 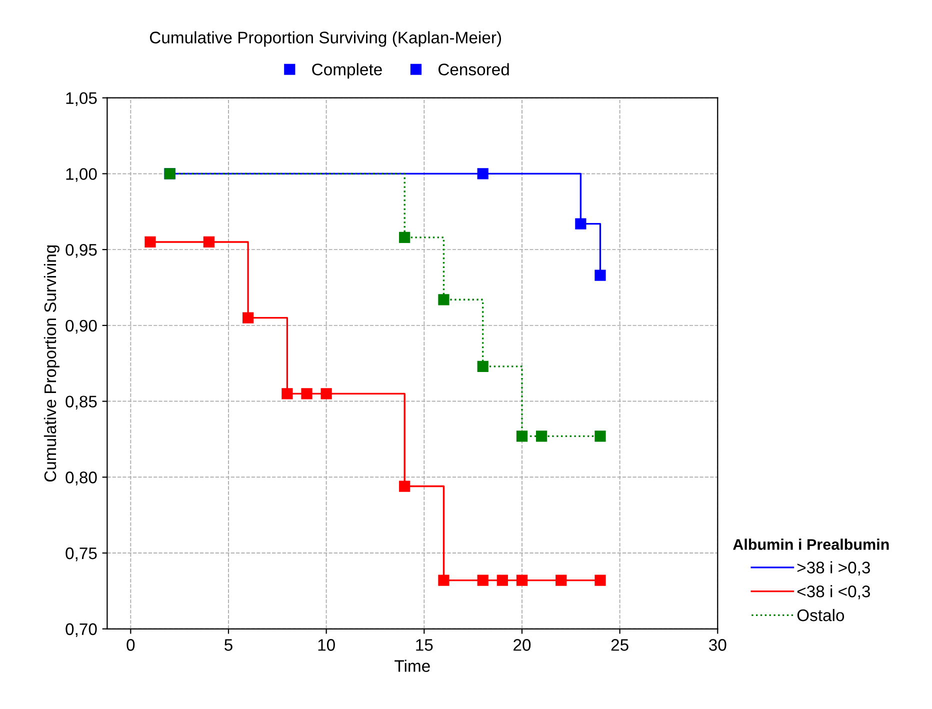 What do you see at coordinates (81, 403) in the screenshot?
I see `y-tick-label: 0,85` at bounding box center [81, 403].